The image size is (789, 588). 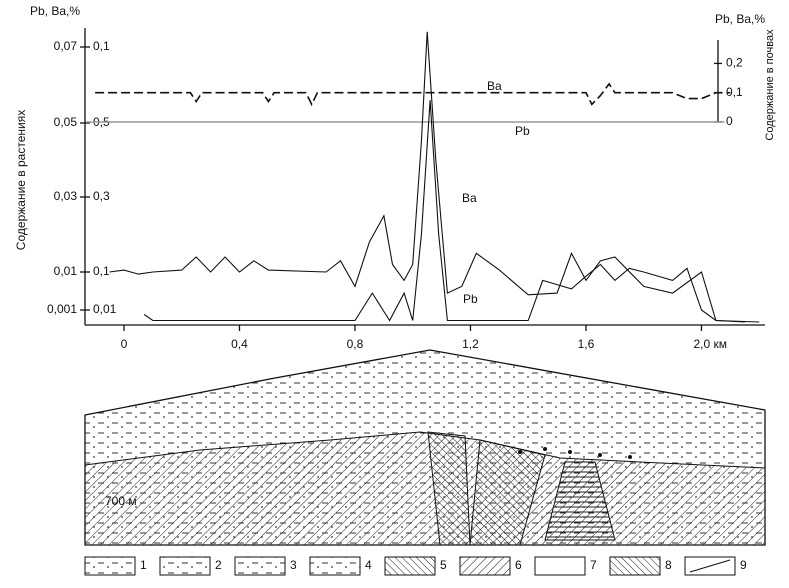 What do you see at coordinates (66, 271) in the screenshot?
I see `y-tick-label: 0,01` at bounding box center [66, 271].